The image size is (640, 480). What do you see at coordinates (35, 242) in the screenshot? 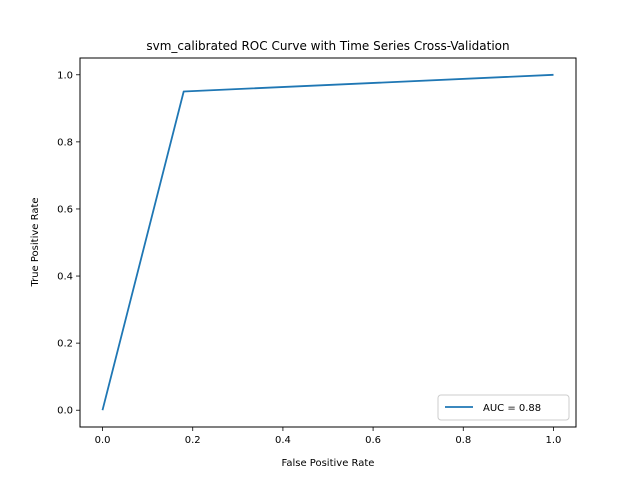
I see `y-axis-label: True Positive Rate` at bounding box center [35, 242].